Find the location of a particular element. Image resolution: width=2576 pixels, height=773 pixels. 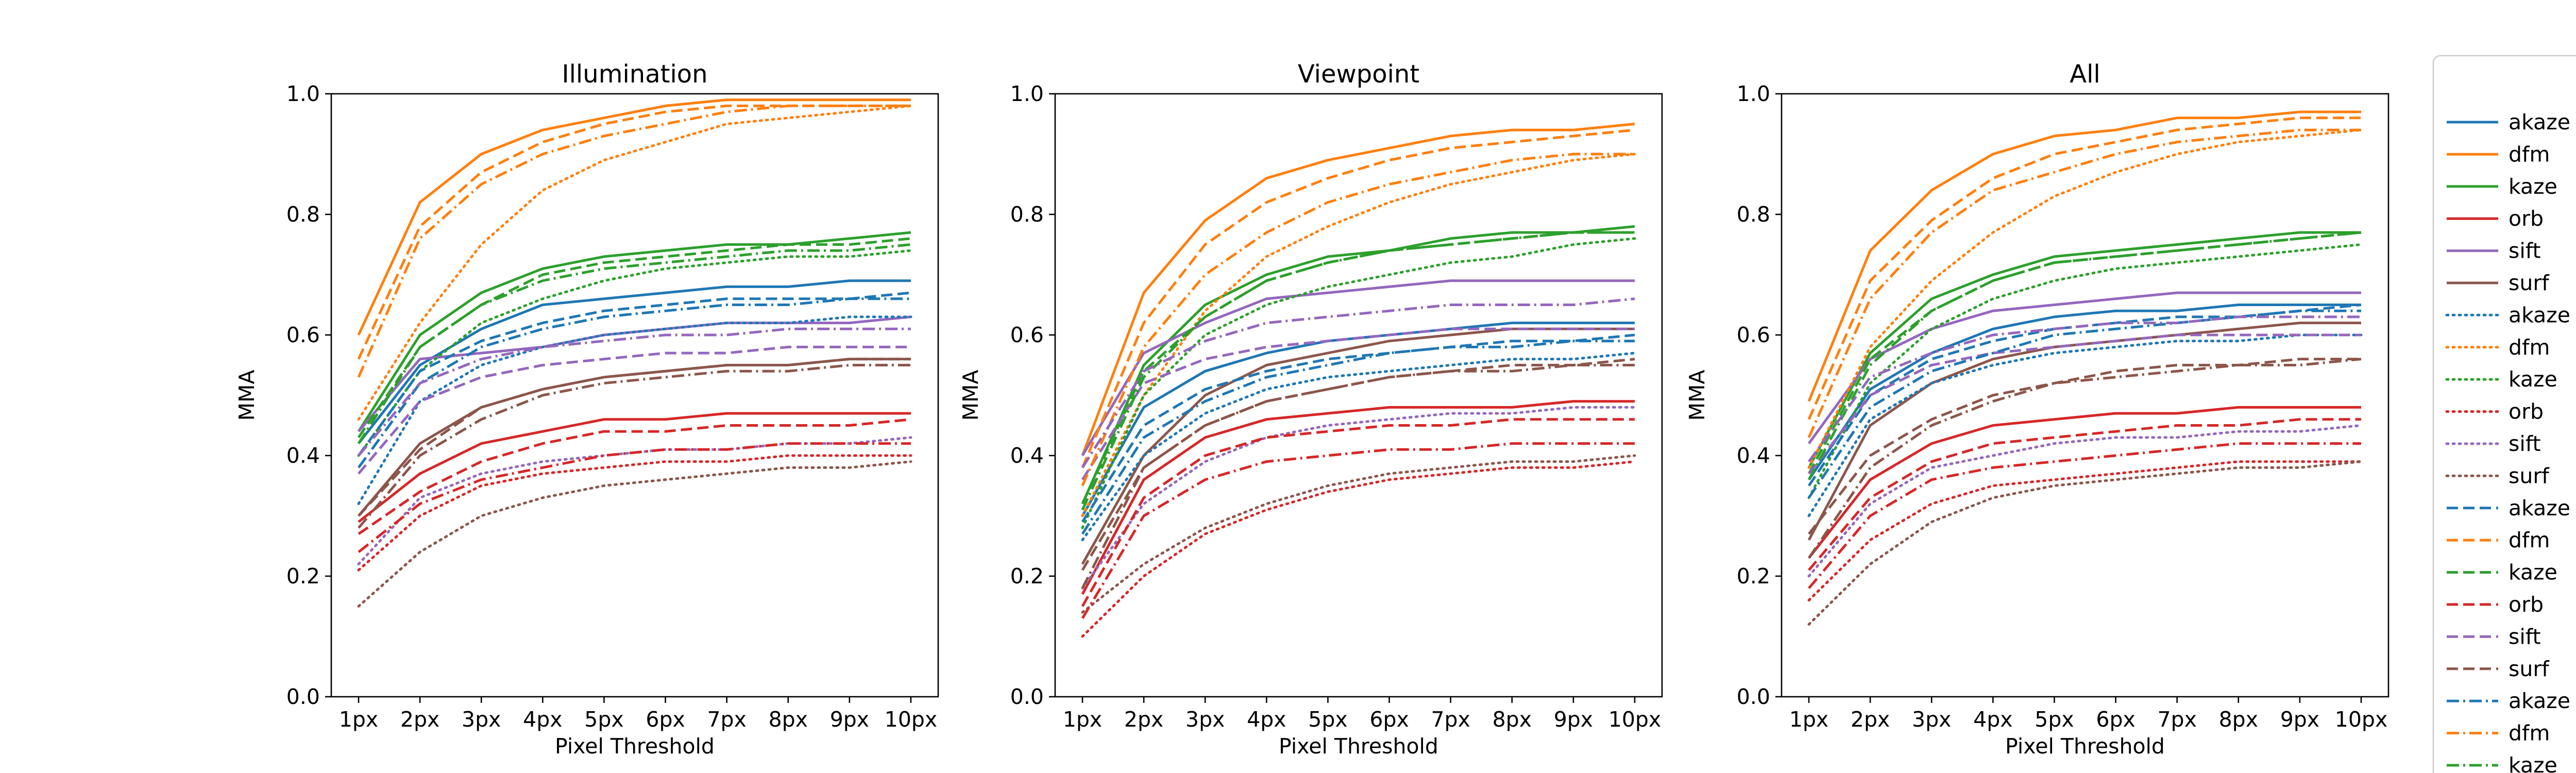

series-line-sift-solid is located at coordinates (1358, 368).